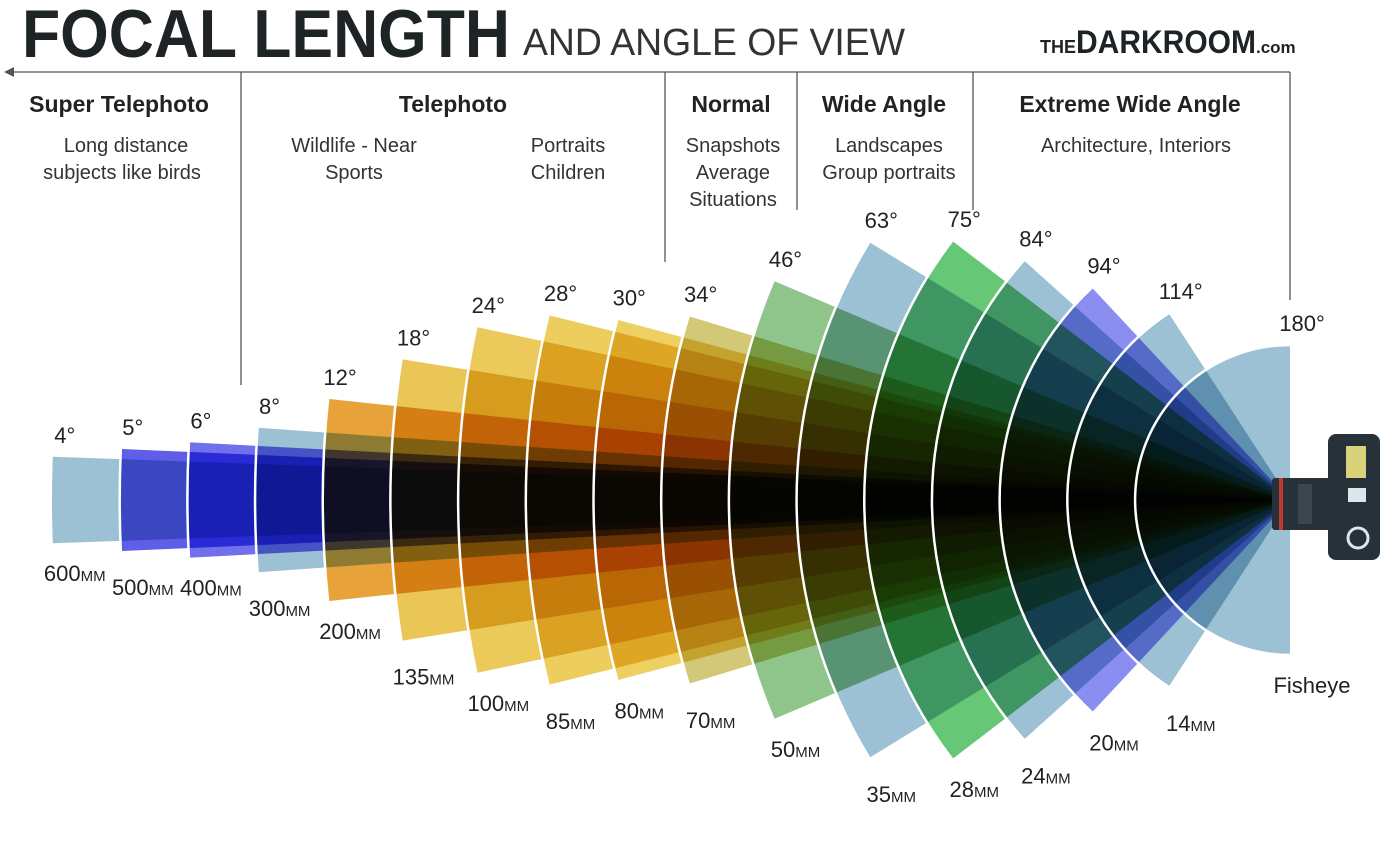  What do you see at coordinates (354, 146) in the screenshot?
I see `category-note: Wildlife - Near` at bounding box center [354, 146].